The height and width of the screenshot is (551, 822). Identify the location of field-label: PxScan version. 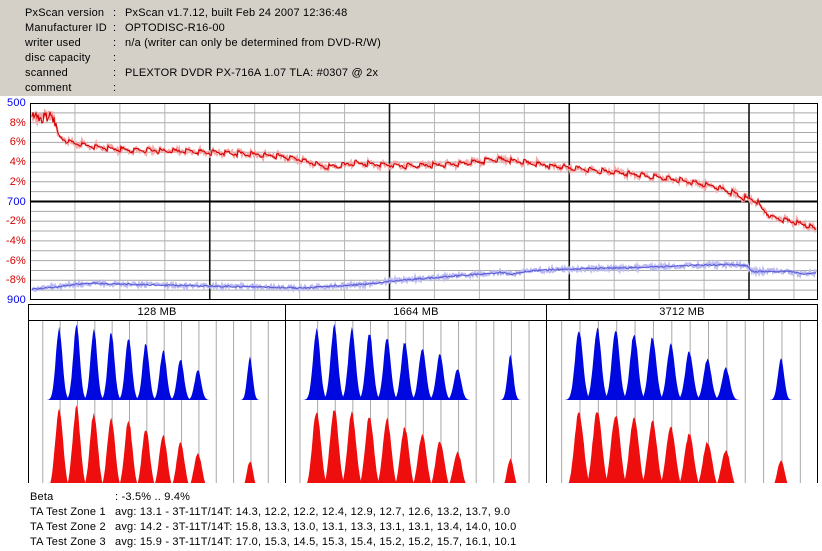
(65, 13).